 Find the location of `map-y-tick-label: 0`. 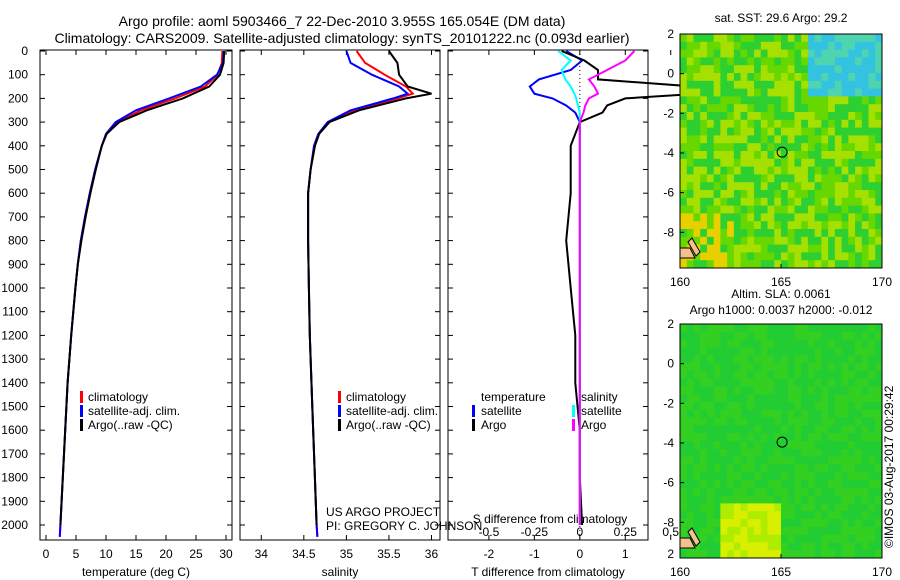

map-y-tick-label: 0 is located at coordinates (670, 364).